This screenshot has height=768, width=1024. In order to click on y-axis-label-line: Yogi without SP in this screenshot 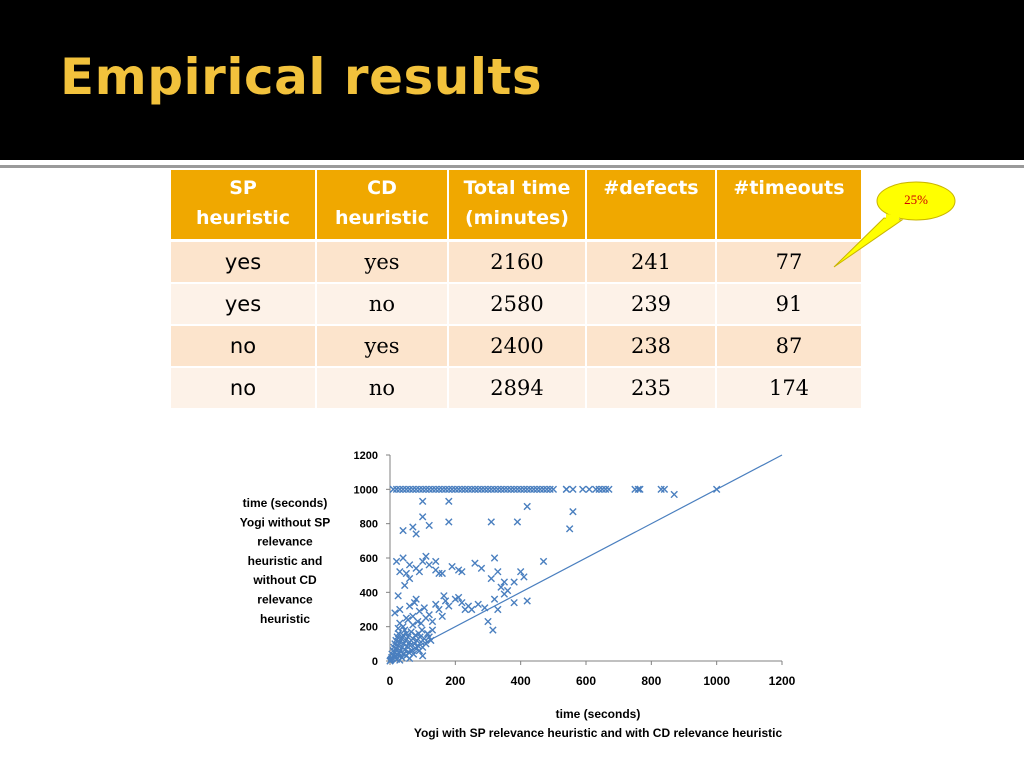, I will do `click(285, 522)`.